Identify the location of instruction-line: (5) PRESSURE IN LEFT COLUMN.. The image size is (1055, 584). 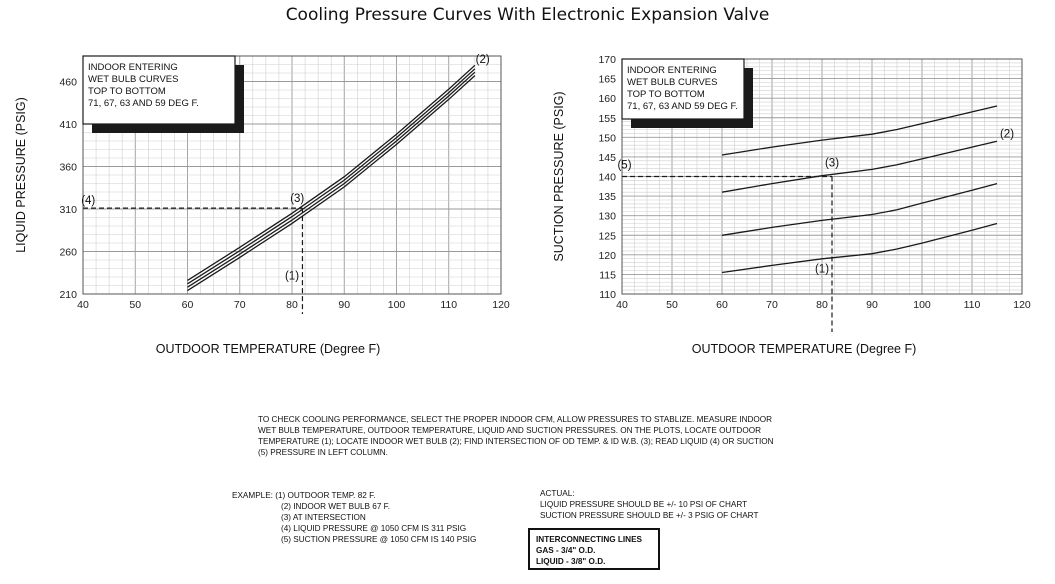
(323, 452).